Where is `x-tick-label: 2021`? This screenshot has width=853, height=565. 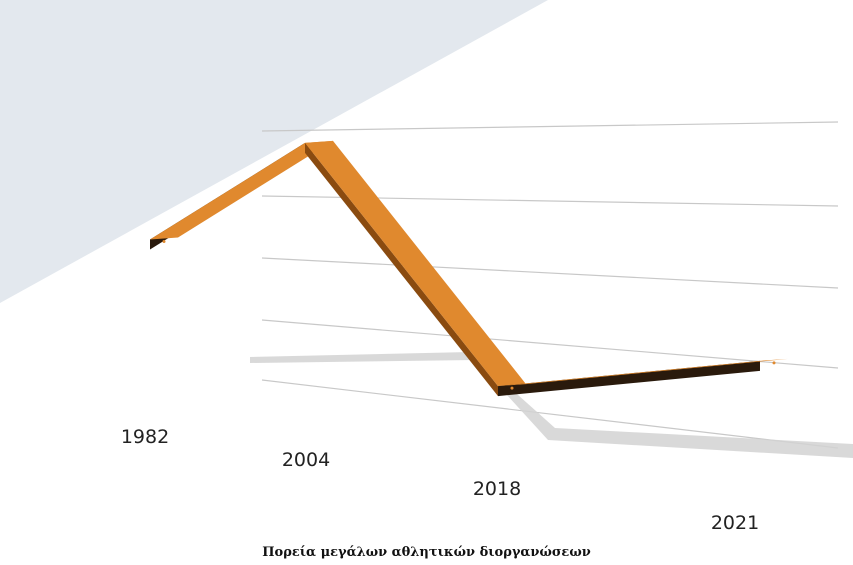 x-tick-label: 2021 is located at coordinates (735, 523).